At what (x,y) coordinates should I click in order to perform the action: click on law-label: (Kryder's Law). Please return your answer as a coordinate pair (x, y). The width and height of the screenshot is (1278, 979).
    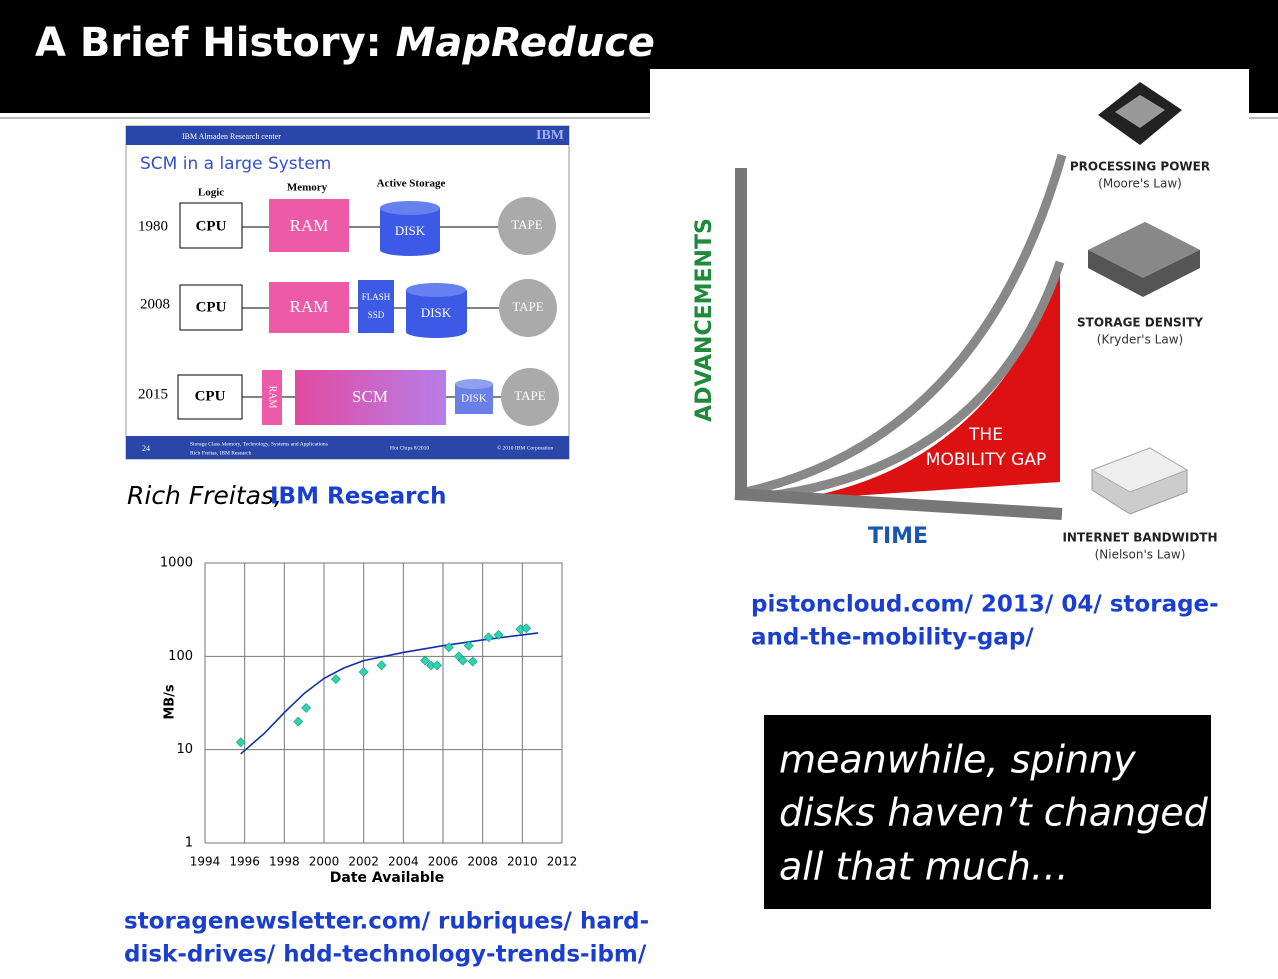
    Looking at the image, I should click on (1140, 340).